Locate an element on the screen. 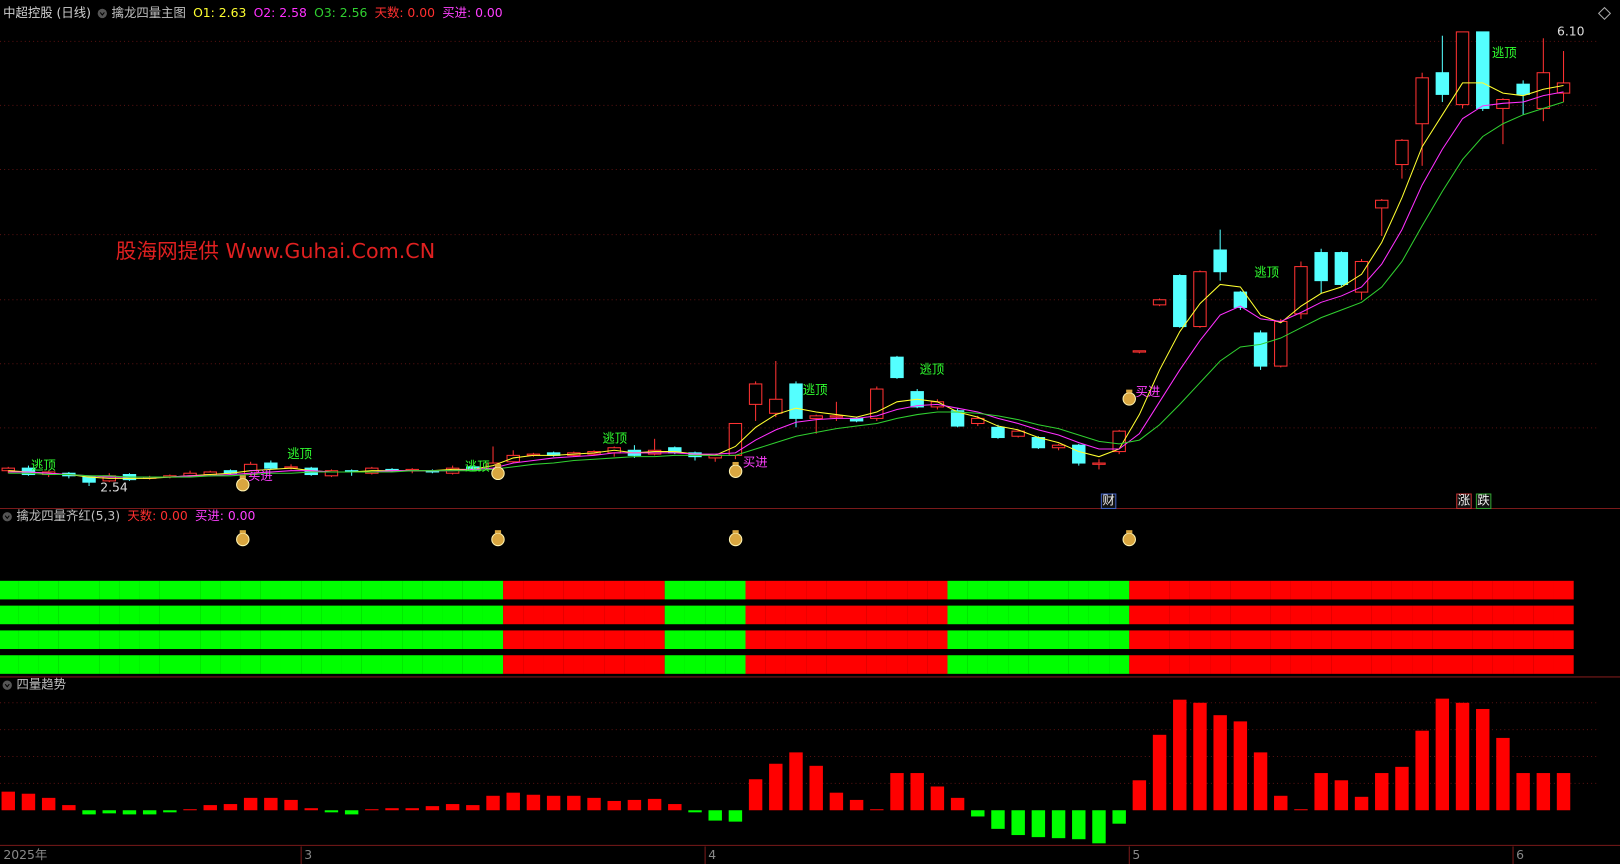 This screenshot has width=1620, height=864. menu-icon is located at coordinates (1604, 13).